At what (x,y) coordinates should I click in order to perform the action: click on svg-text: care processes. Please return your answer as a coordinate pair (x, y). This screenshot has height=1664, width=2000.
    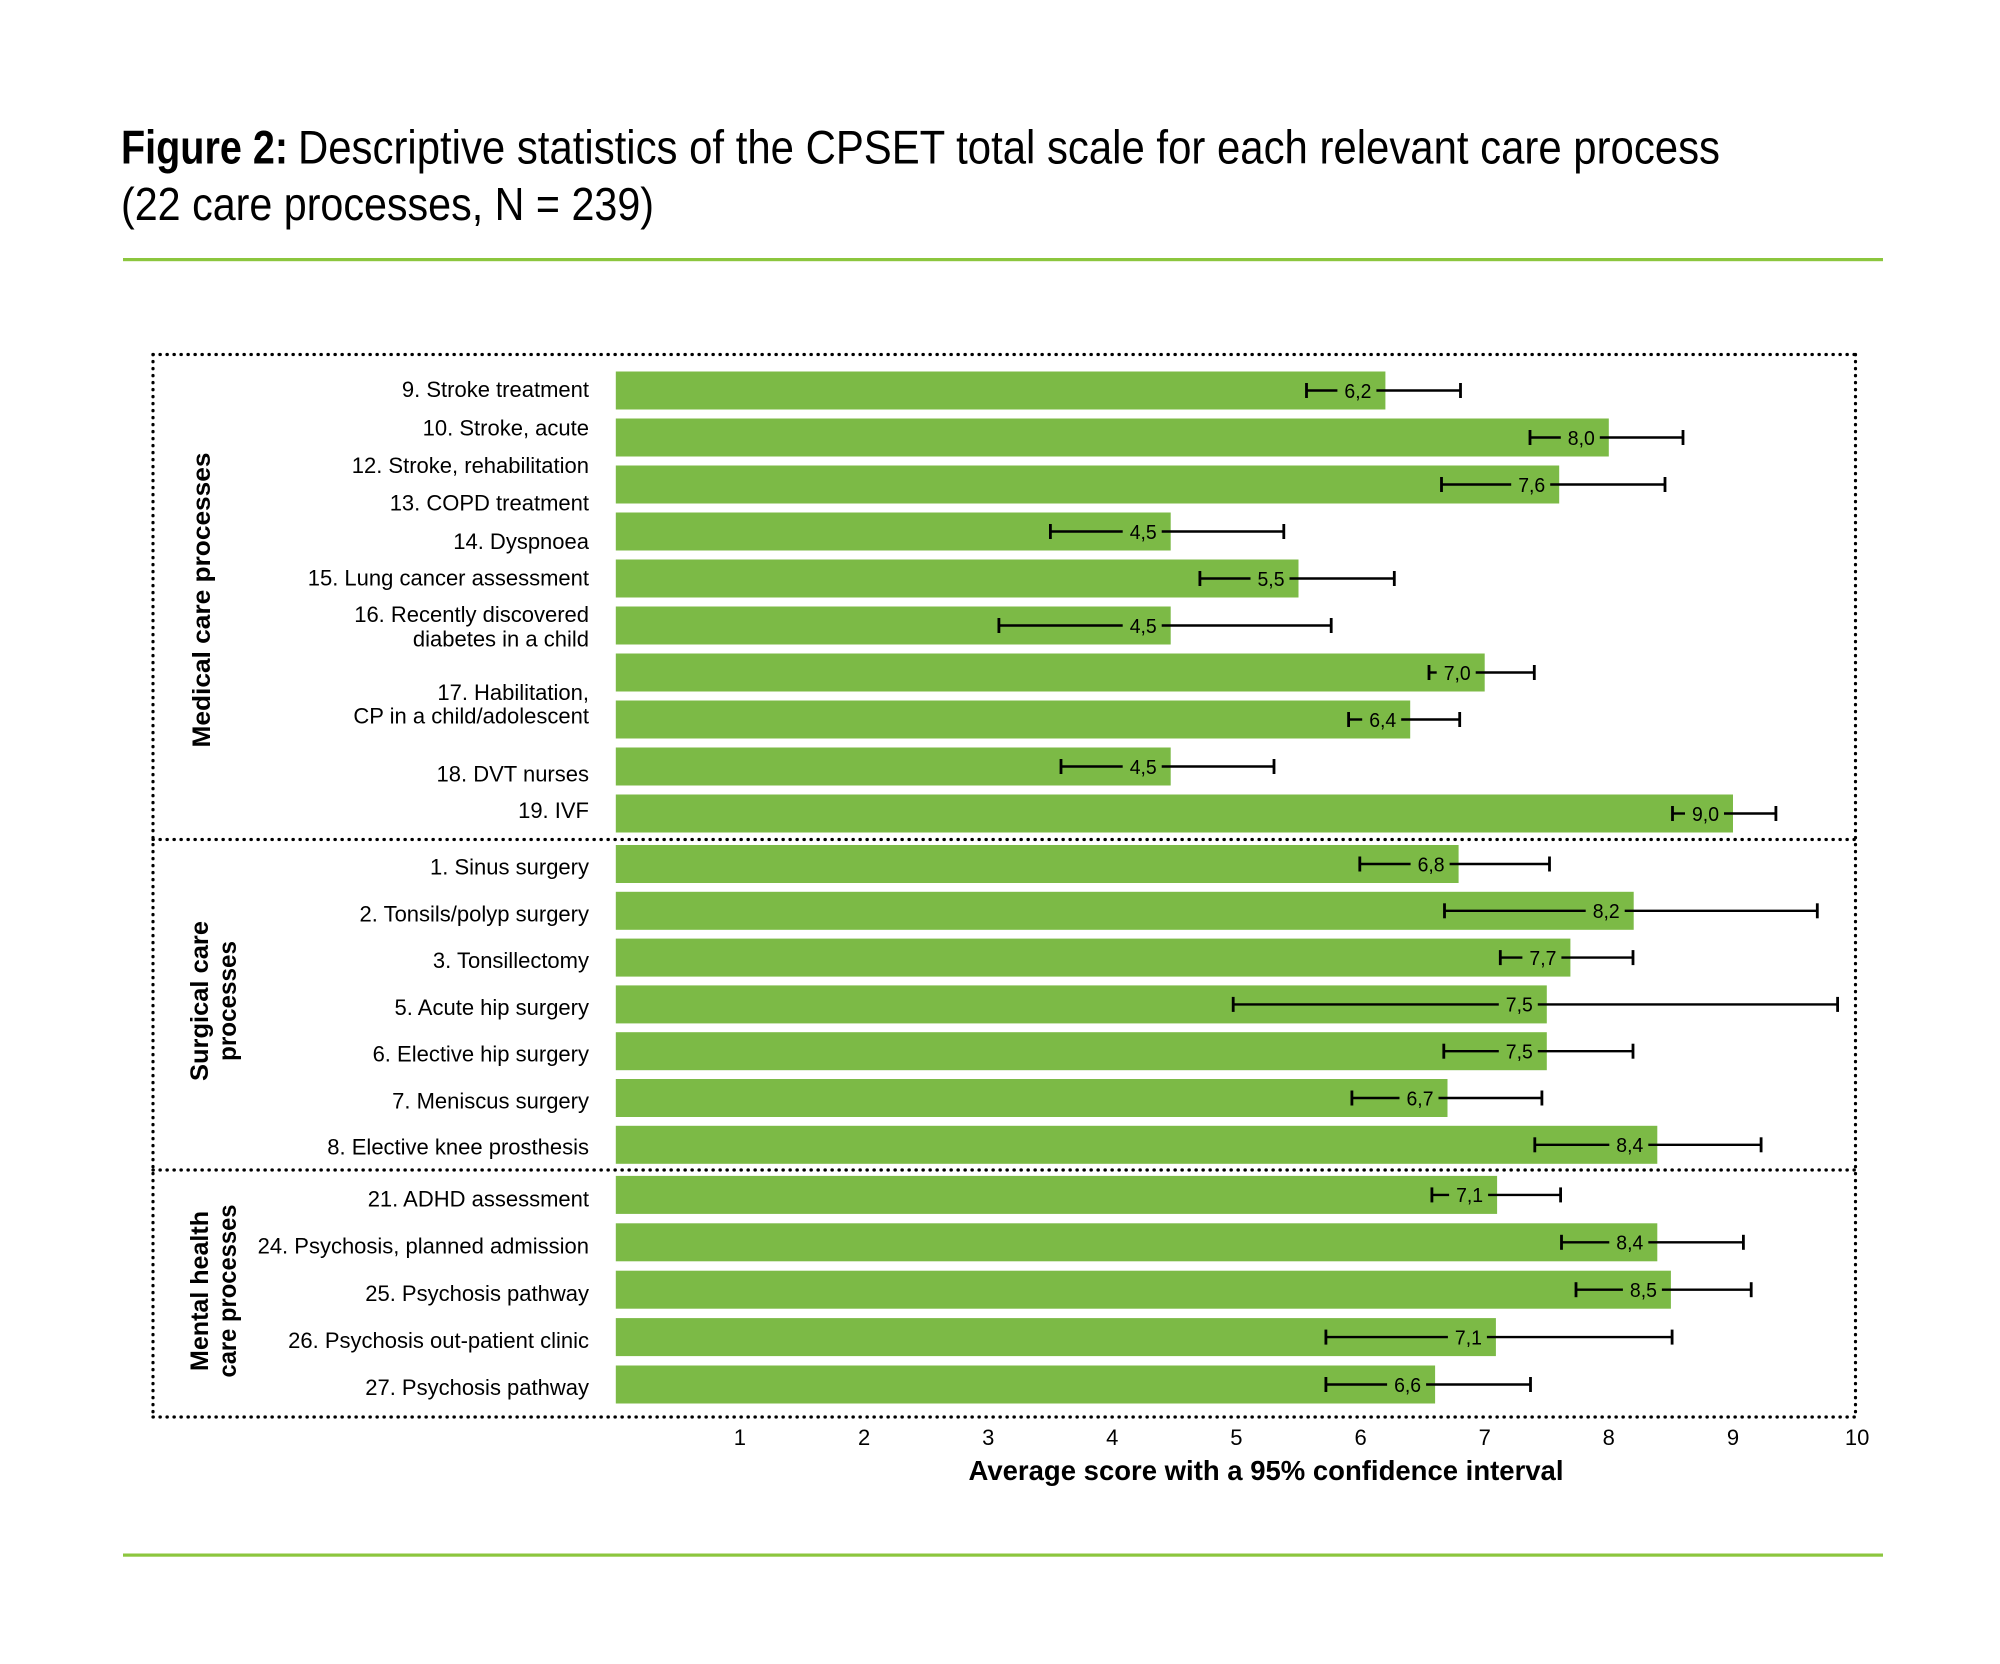
    Looking at the image, I should click on (228, 1291).